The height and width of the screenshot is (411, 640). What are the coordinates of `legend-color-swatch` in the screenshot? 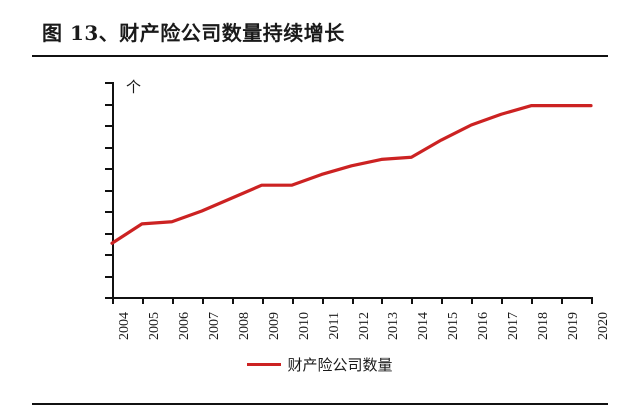 It's located at (264, 364).